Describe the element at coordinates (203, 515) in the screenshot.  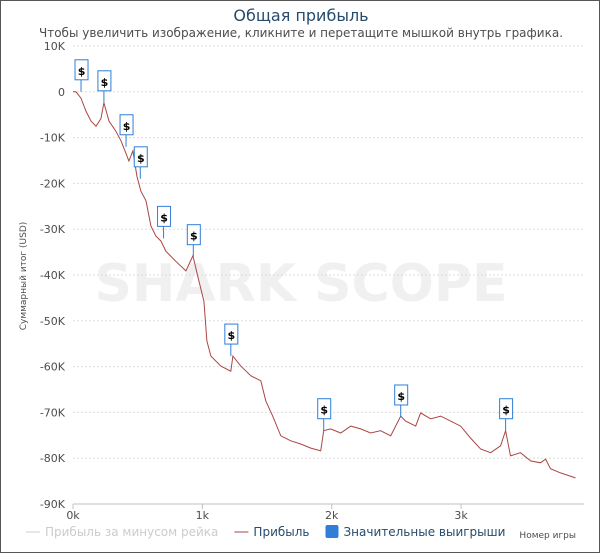
I see `x-tick-label: 1k` at that location.